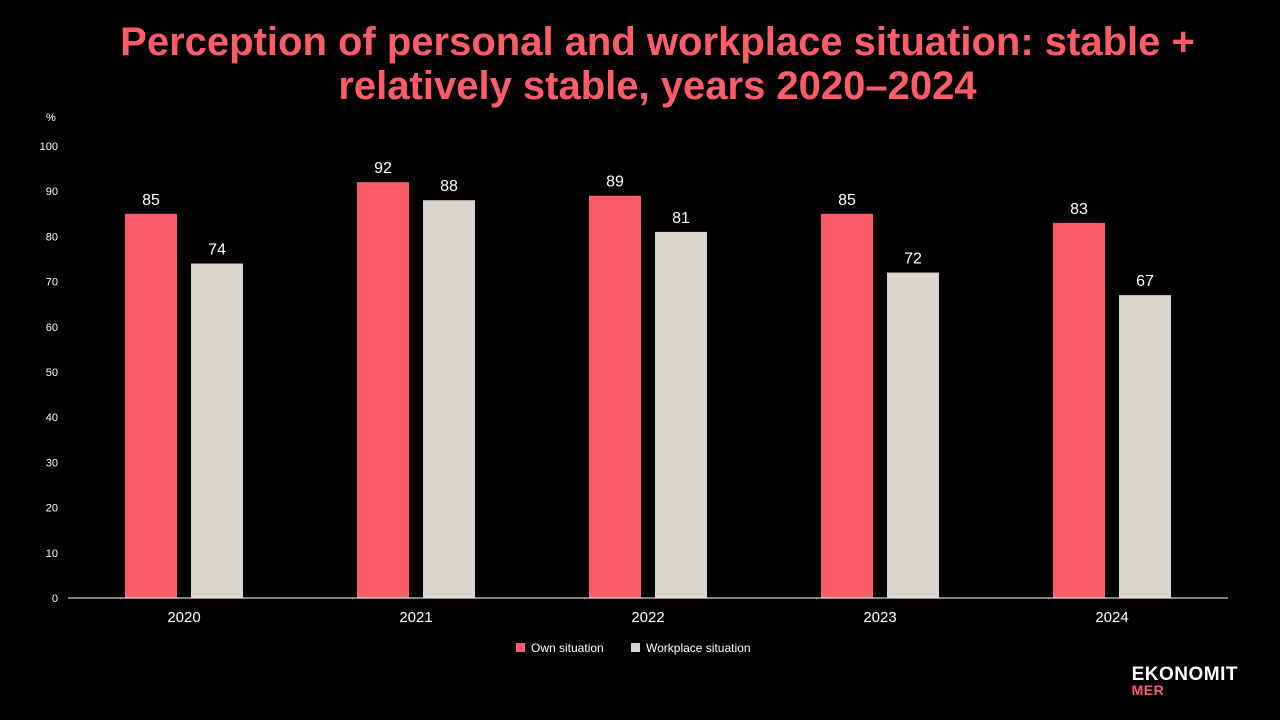  Describe the element at coordinates (1145, 446) in the screenshot. I see `bar-workplace-2024` at that location.